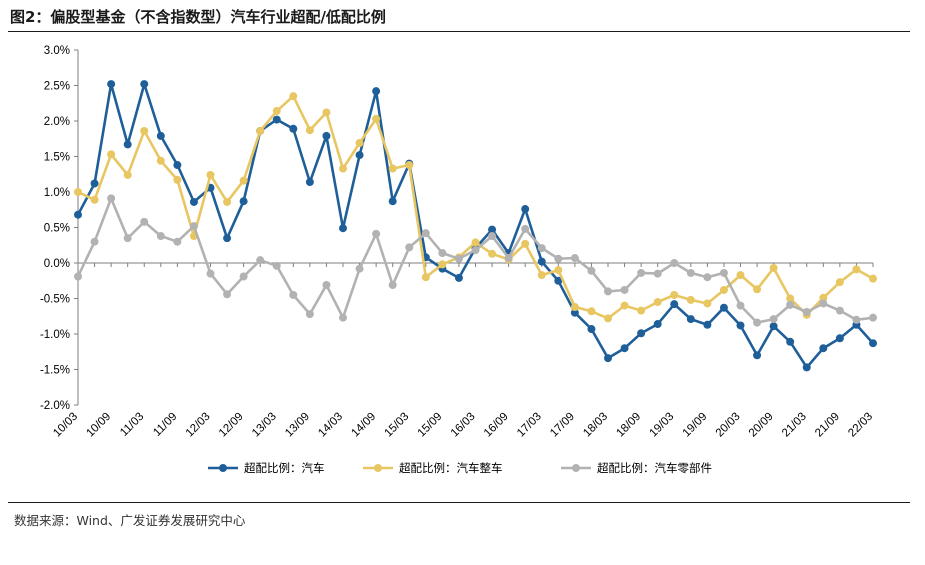  Describe the element at coordinates (231, 425) in the screenshot. I see `x-tick-label: 12/09` at that location.